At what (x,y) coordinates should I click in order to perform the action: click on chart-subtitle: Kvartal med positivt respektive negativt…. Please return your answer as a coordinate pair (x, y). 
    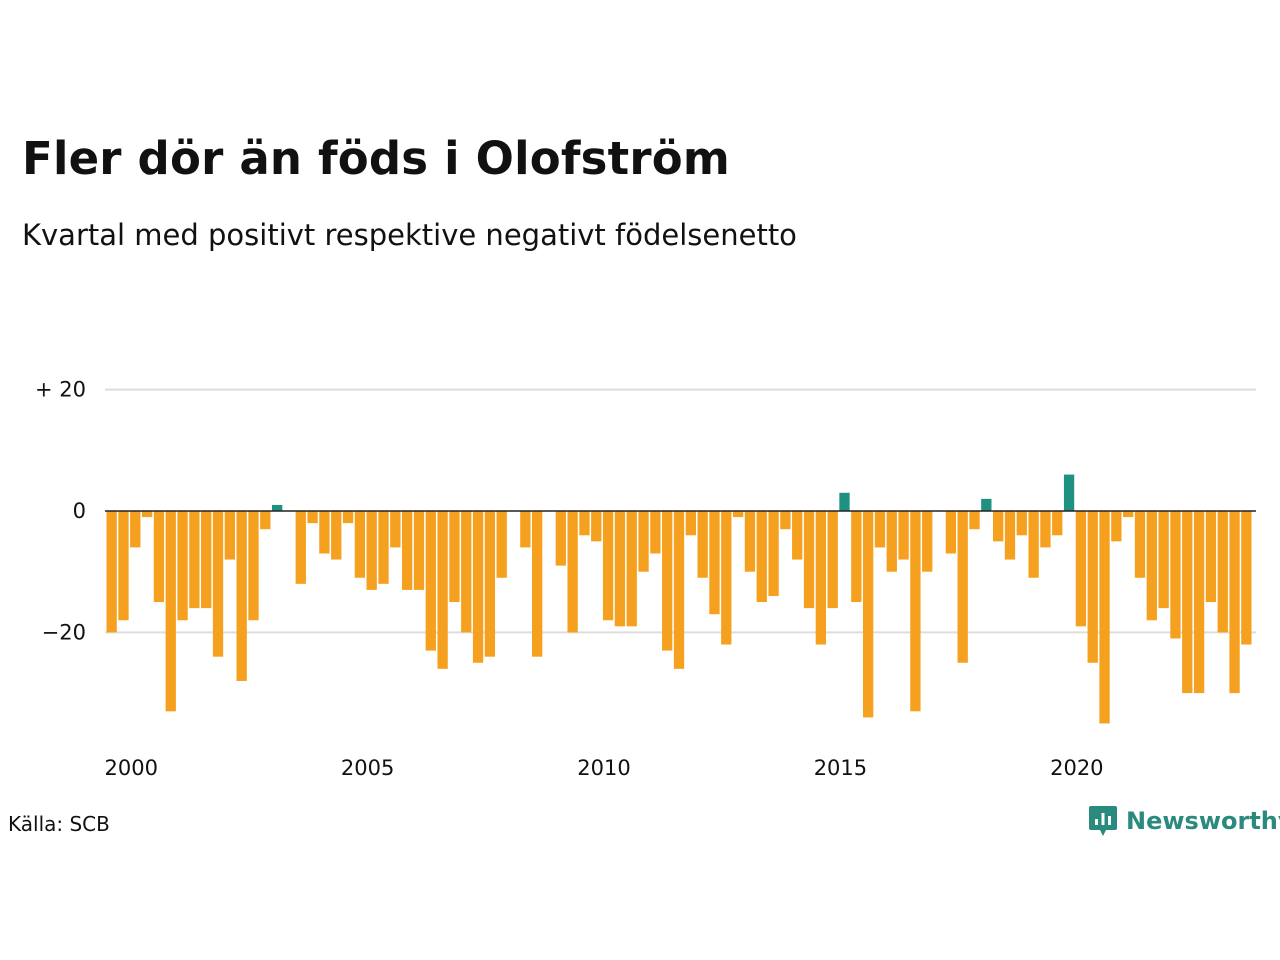
    Looking at the image, I should click on (409, 235).